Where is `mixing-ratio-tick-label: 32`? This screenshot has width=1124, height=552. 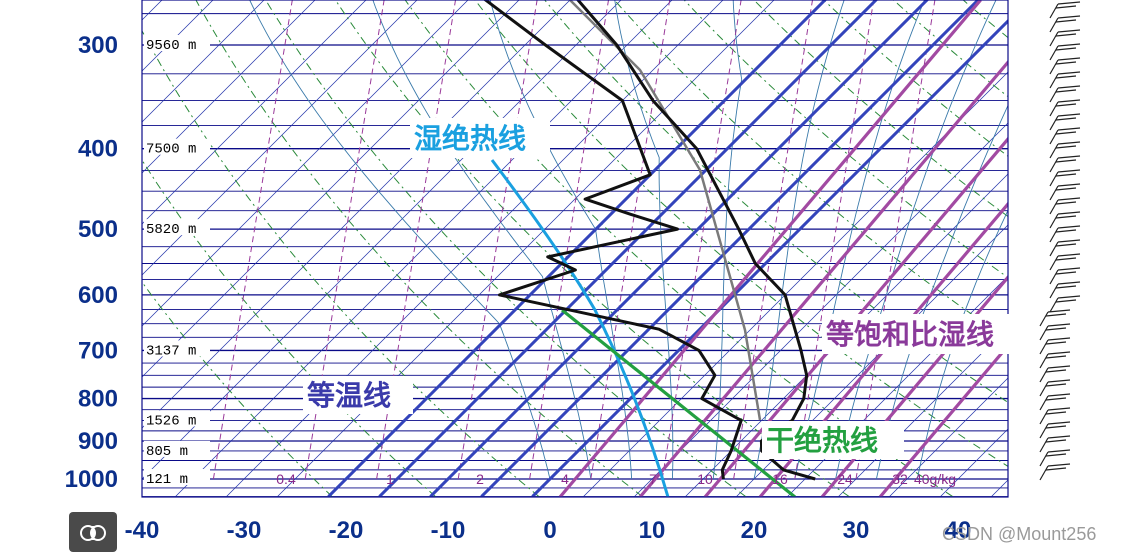
mixing-ratio-tick-label: 32 is located at coordinates (900, 479).